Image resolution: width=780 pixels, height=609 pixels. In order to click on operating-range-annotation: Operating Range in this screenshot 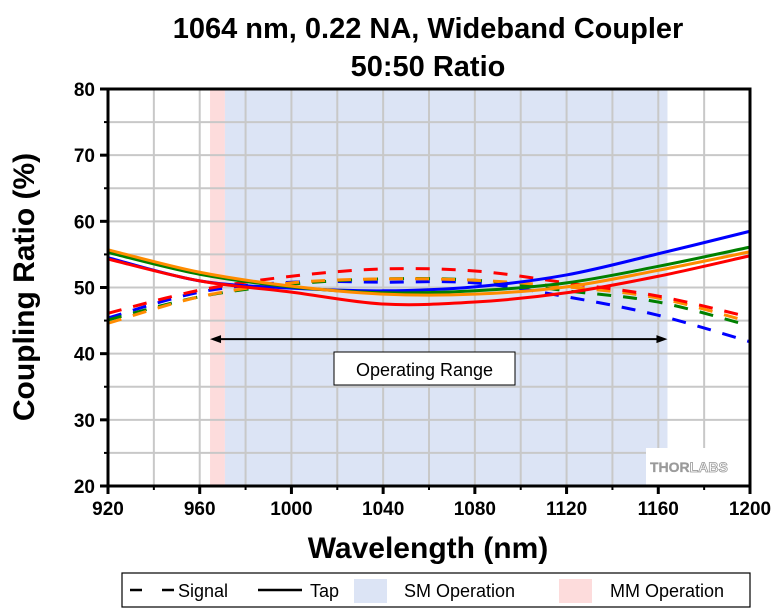, I will do `click(439, 360)`.